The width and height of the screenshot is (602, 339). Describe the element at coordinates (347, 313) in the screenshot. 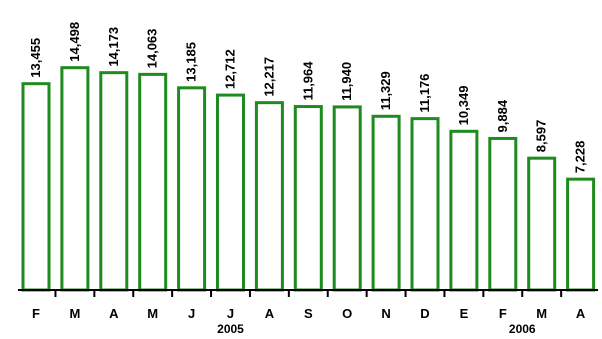

I see `x-label-8: O` at that location.